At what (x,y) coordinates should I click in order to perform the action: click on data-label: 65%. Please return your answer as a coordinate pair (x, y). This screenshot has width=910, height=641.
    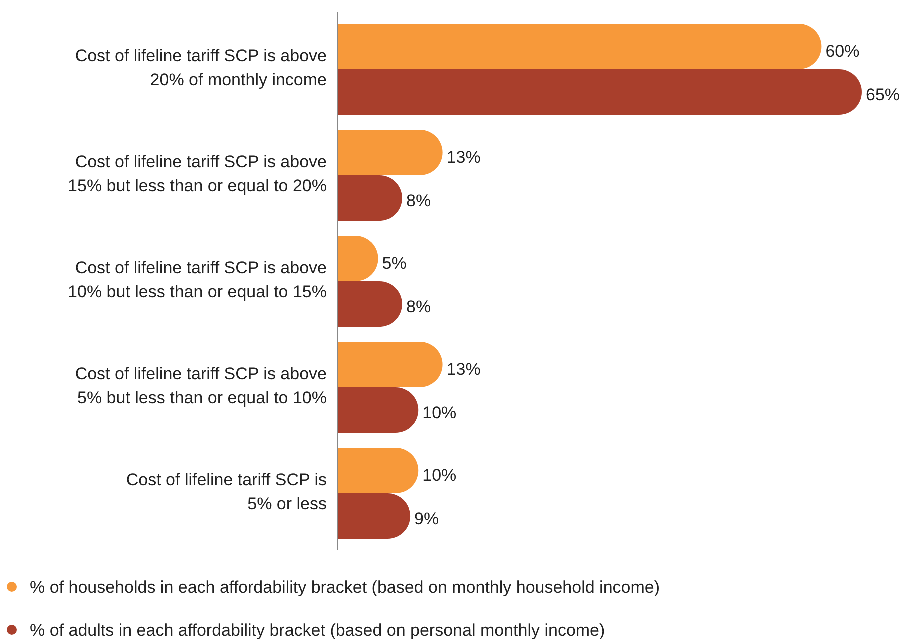
    Looking at the image, I should click on (883, 94).